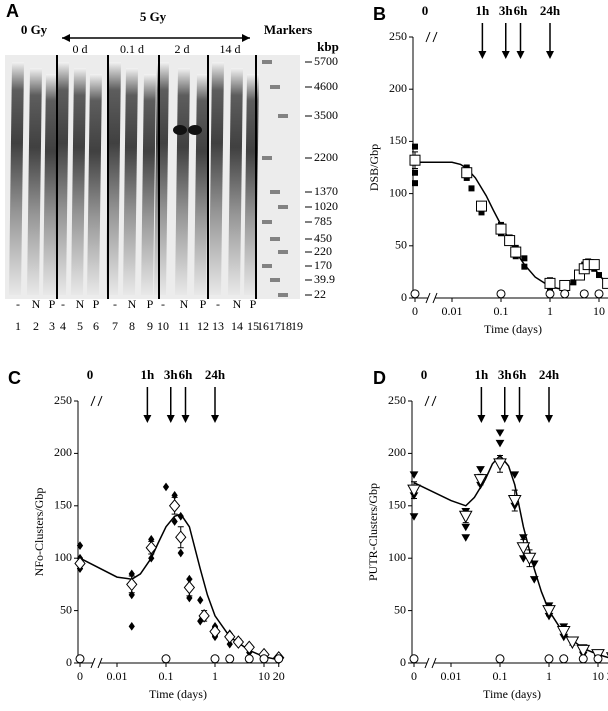  I want to click on lane-number: 1, so click(18, 326).